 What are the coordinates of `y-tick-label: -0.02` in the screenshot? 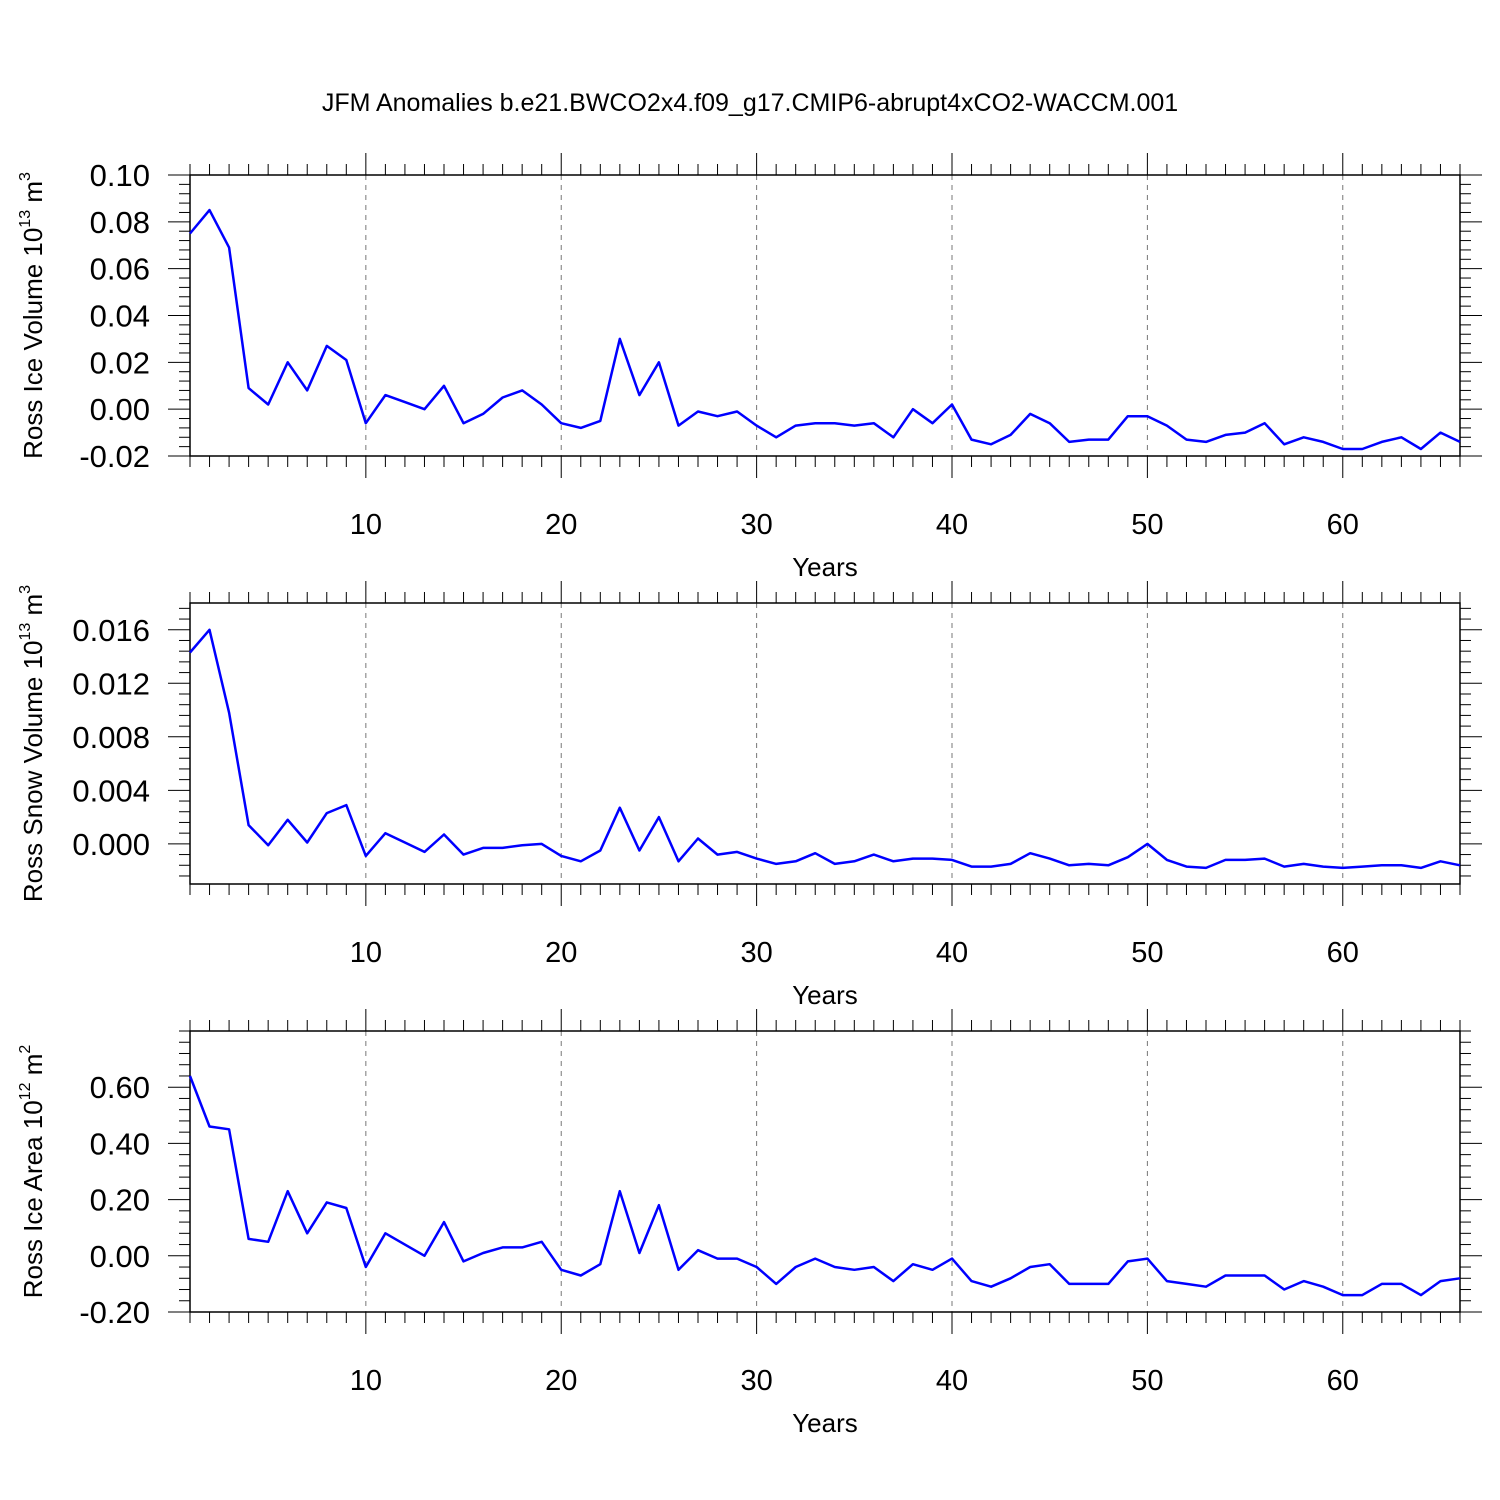 It's located at (114, 456).